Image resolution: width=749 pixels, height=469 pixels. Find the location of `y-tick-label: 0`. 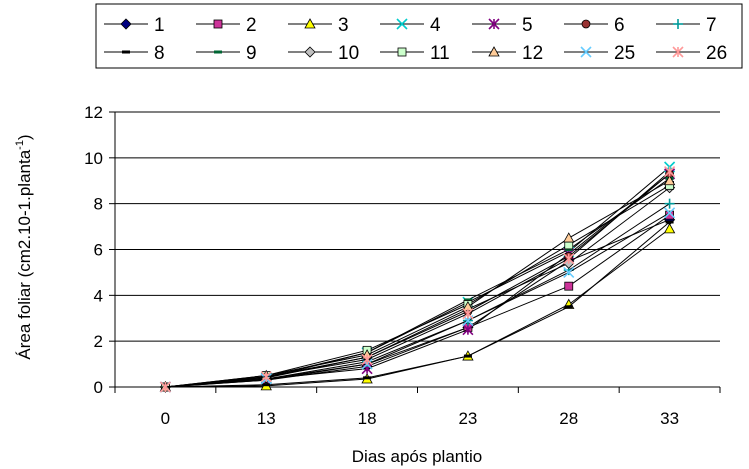

y-tick-label: 0 is located at coordinates (98, 387).